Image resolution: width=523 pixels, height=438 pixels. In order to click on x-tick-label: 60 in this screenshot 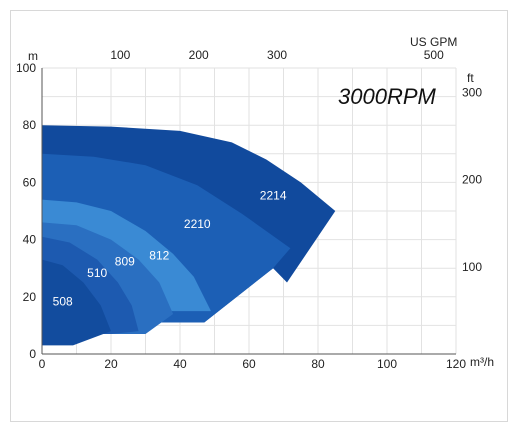, I will do `click(249, 364)`.